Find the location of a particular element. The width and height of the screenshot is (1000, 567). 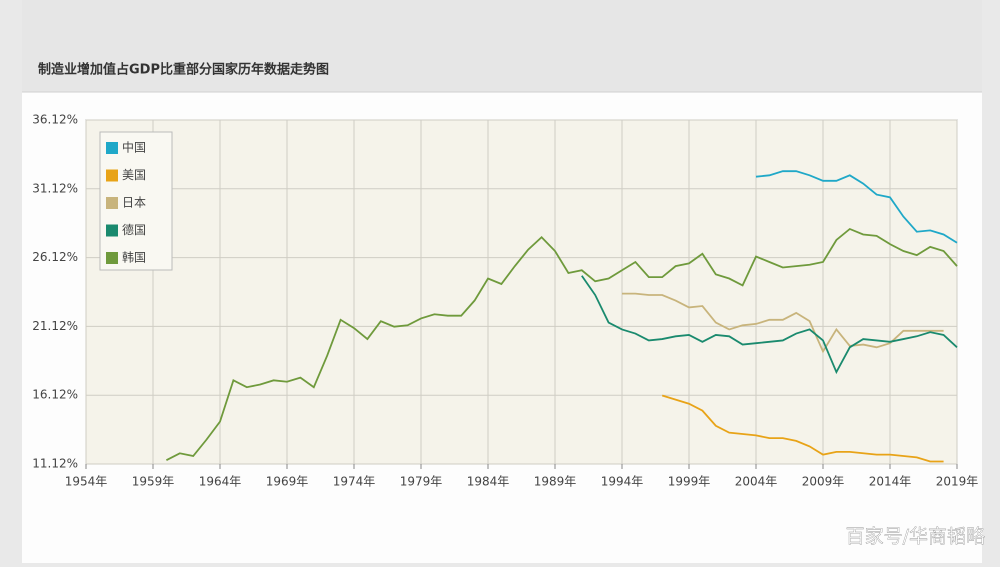

x-tick-label: 1964年 is located at coordinates (220, 482).